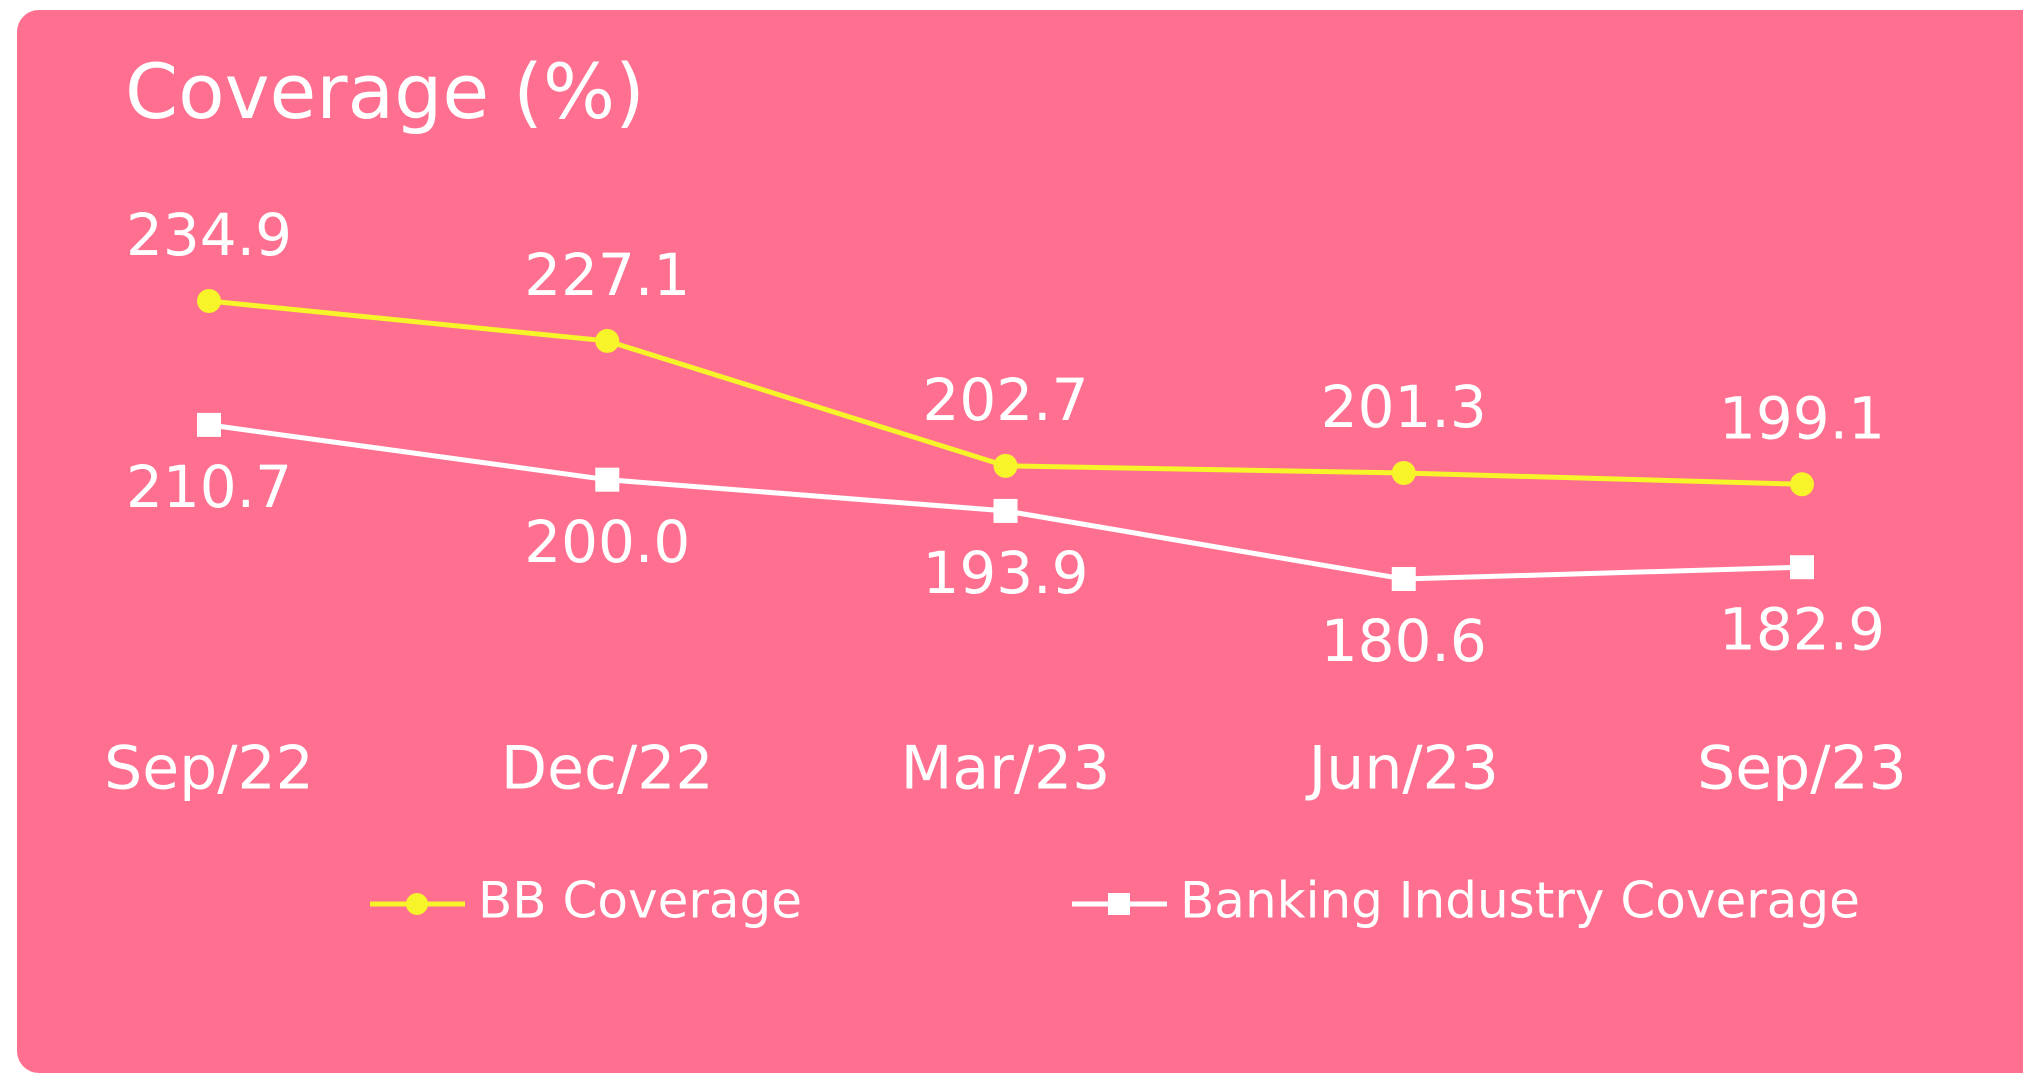  Describe the element at coordinates (1404, 407) in the screenshot. I see `data-label: 201.3` at that location.